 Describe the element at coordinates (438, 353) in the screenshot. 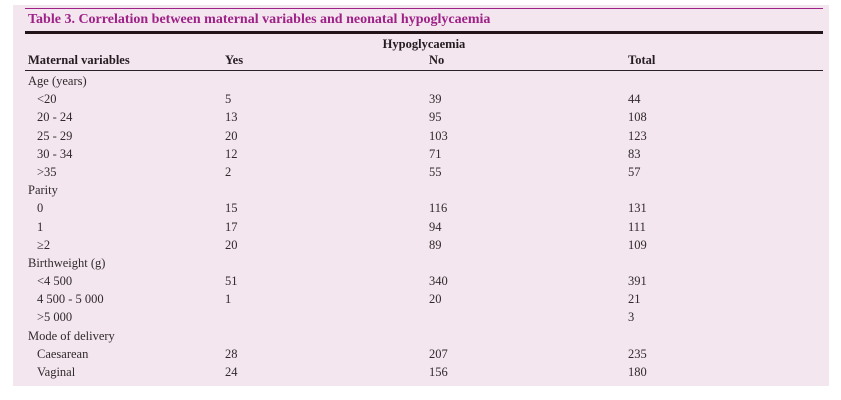

I see `cell-no: 207` at that location.